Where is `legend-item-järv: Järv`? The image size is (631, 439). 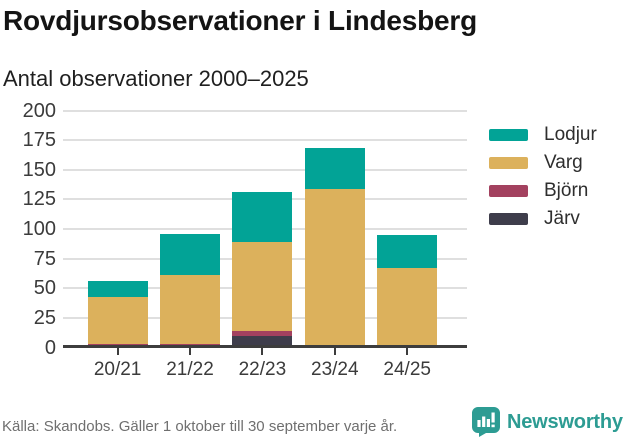 legend-item-järv: Järv is located at coordinates (543, 219).